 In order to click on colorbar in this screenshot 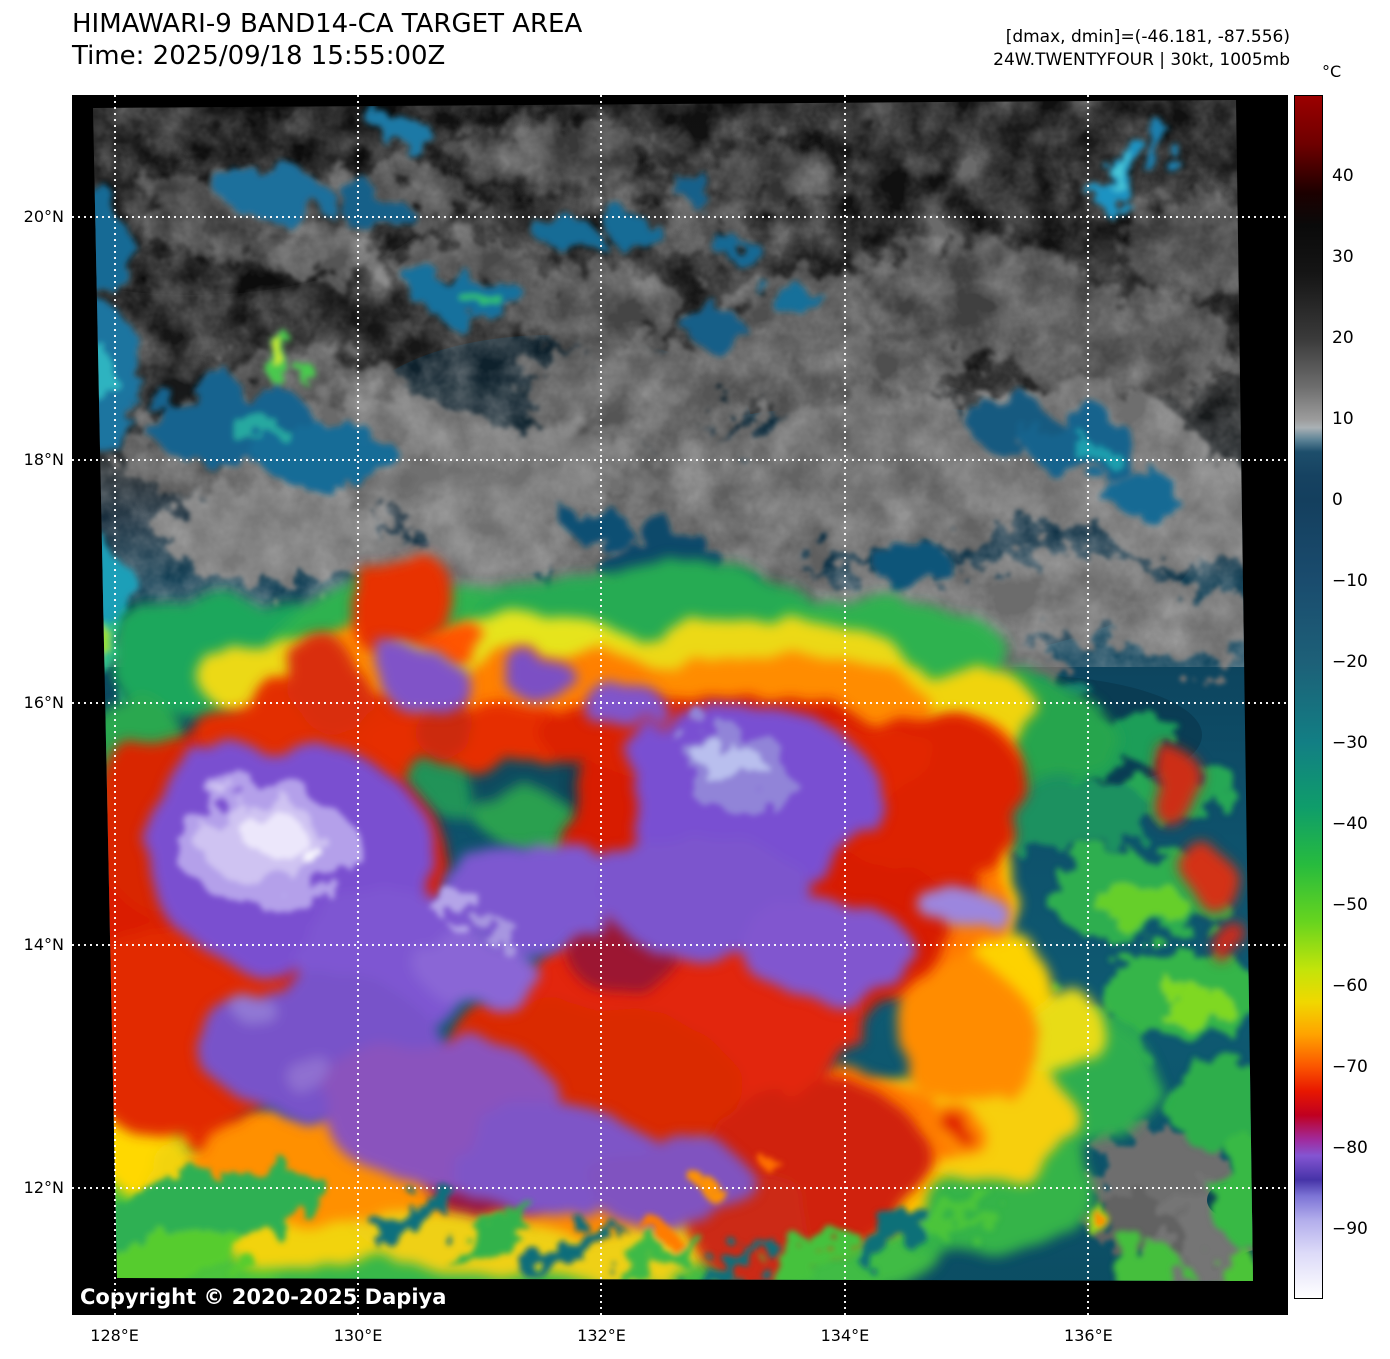, I will do `click(1308, 697)`.